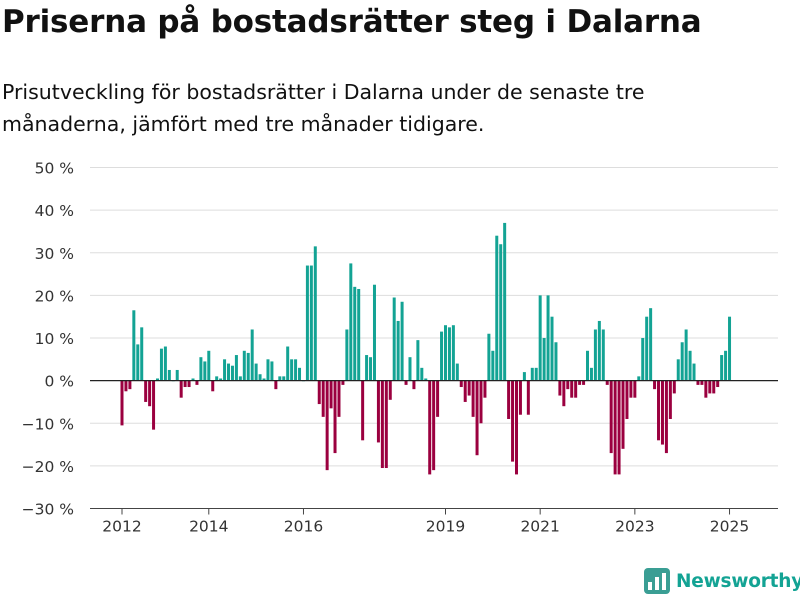 Image resolution: width=800 pixels, height=600 pixels. I want to click on bar-chart-logo-icon, so click(657, 581).